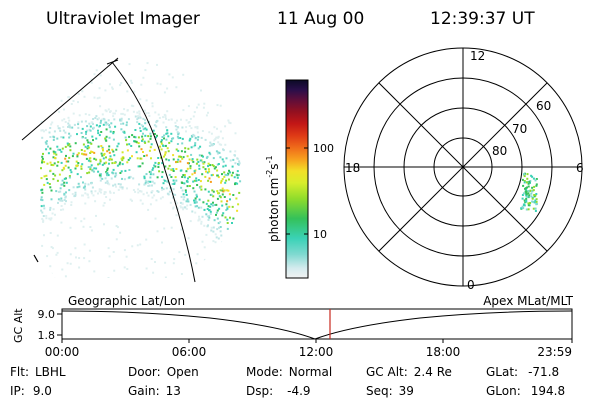  Describe the element at coordinates (123, 19) in the screenshot. I see `instrument-title: Ultraviolet Imager` at that location.